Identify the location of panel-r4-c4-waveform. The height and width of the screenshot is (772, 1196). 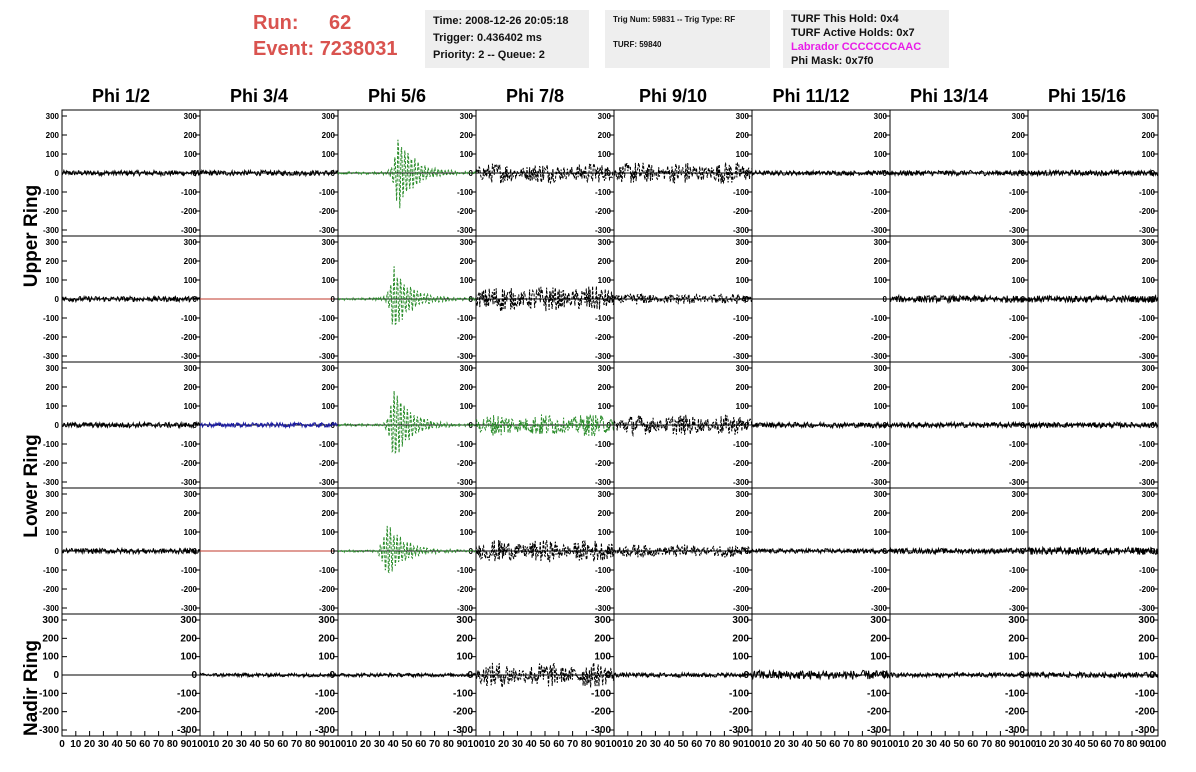
(683, 675).